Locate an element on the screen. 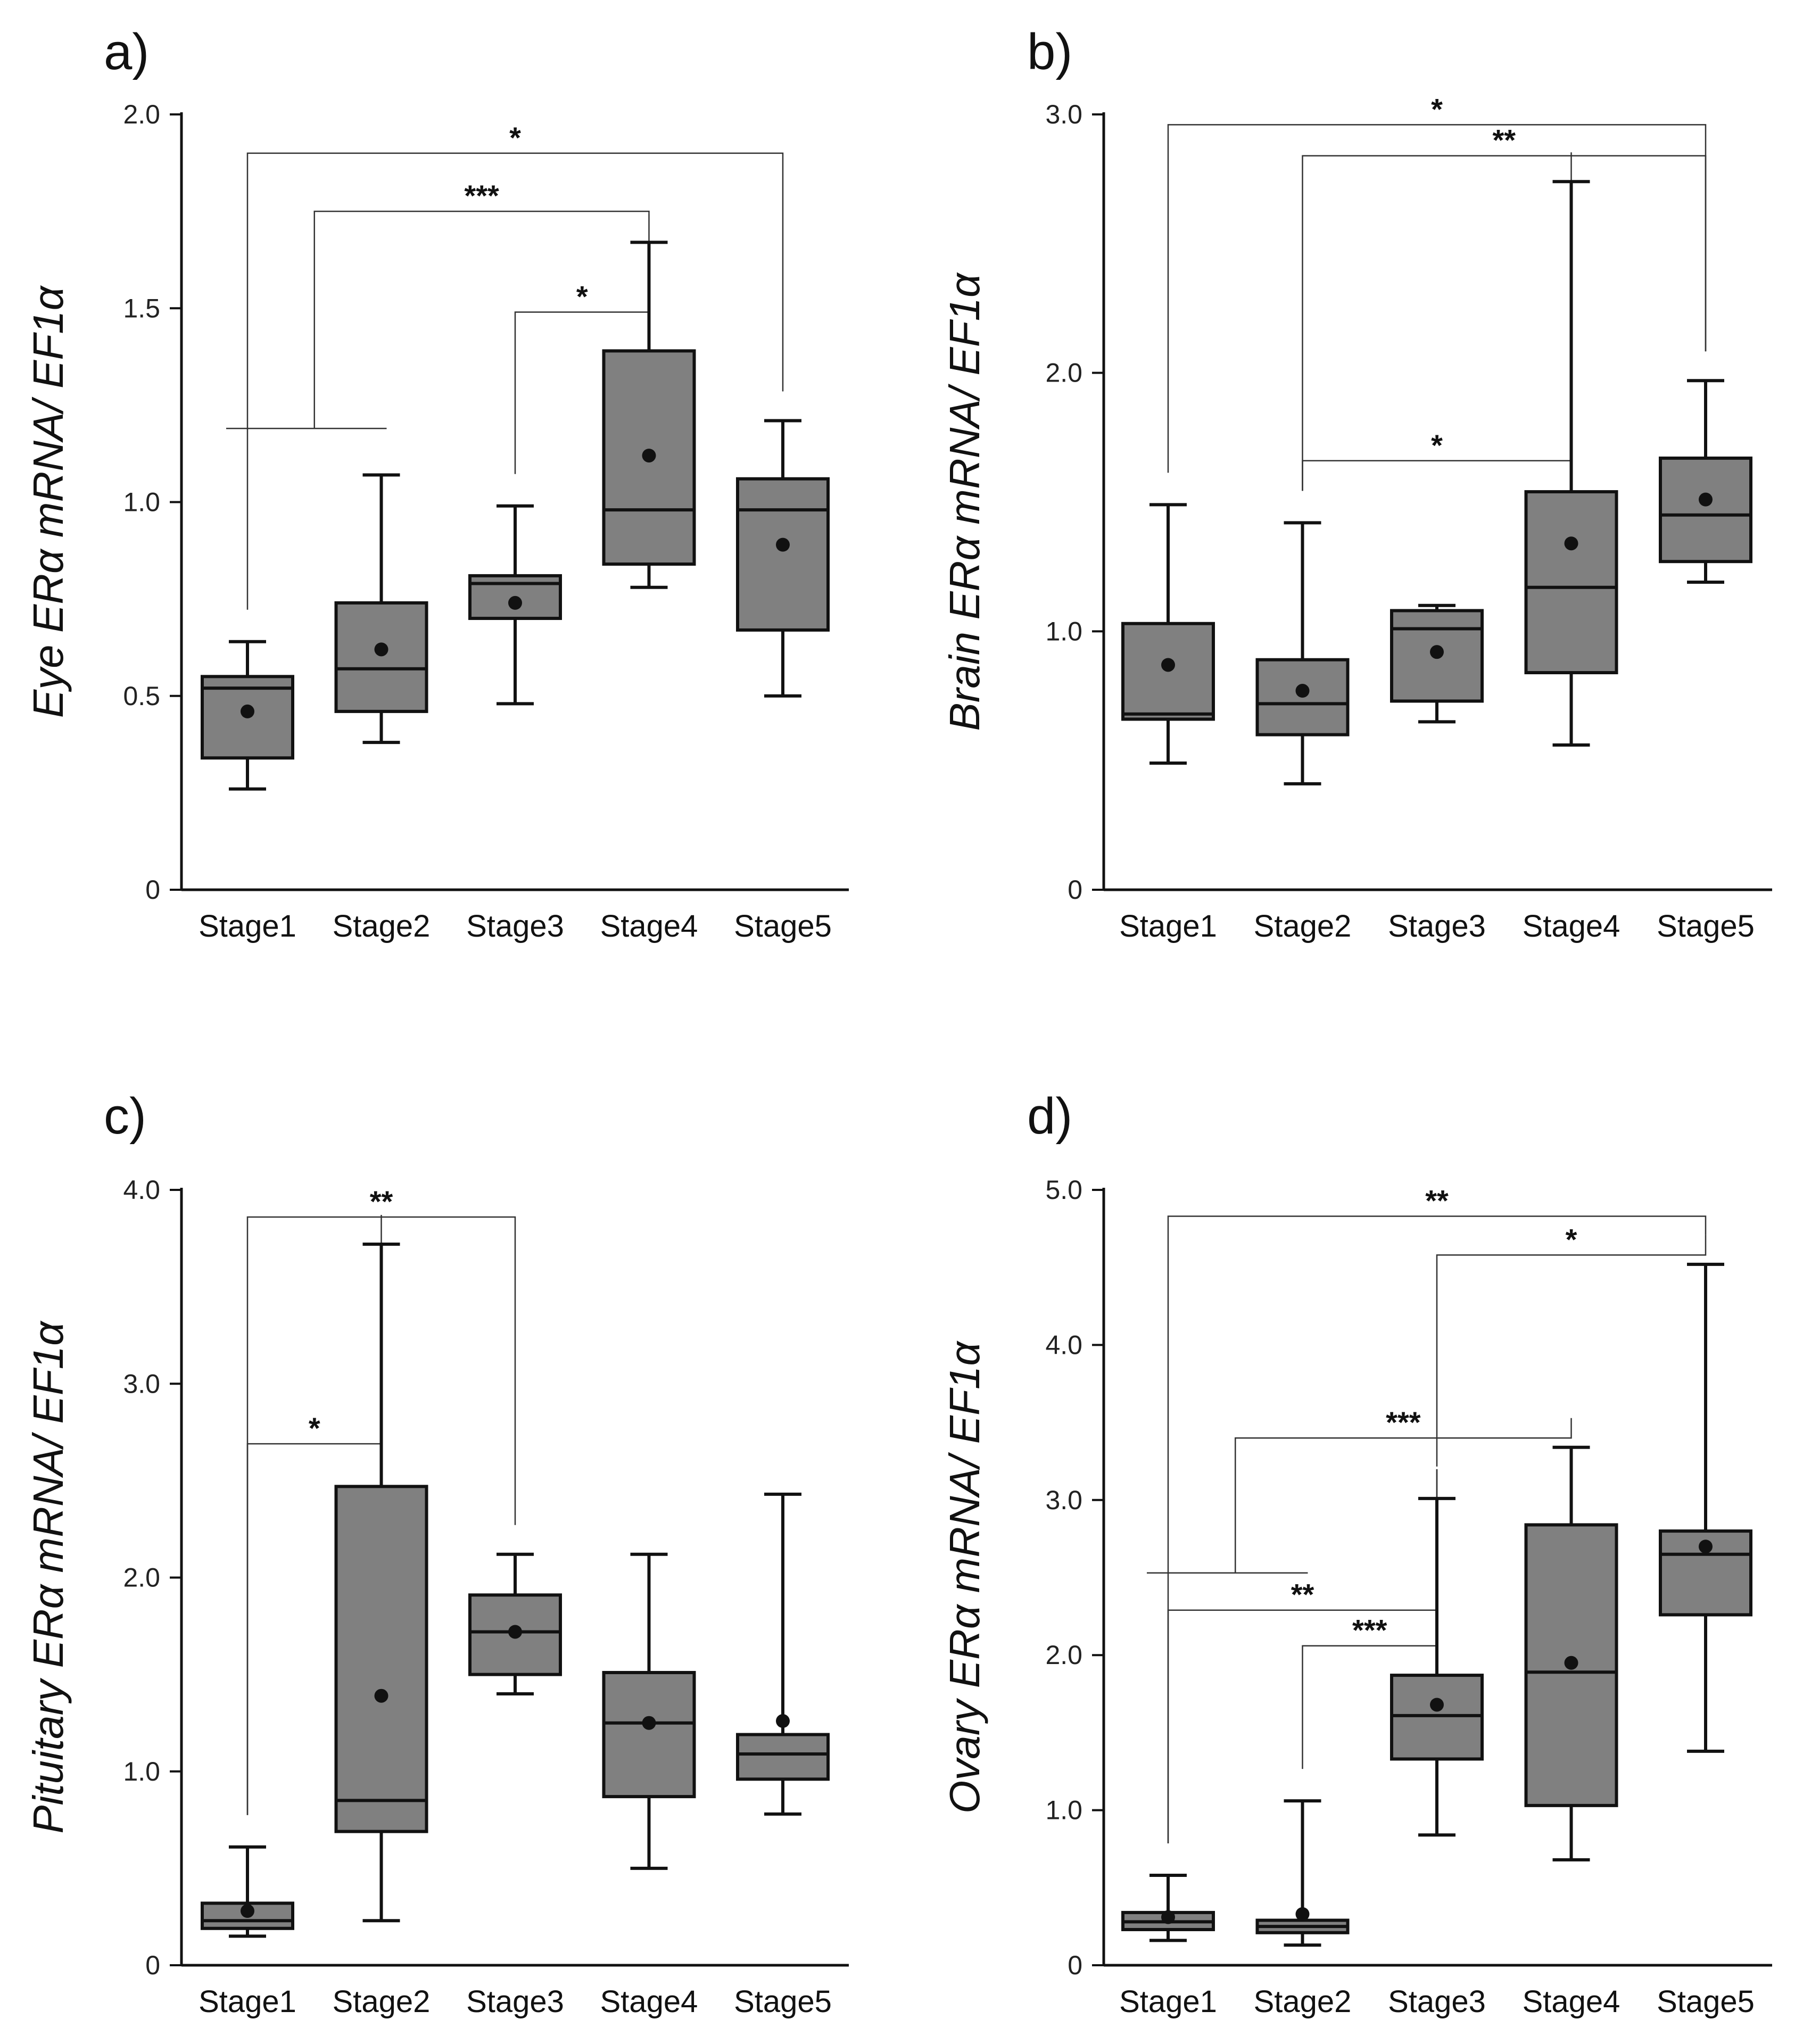  y-axis-label: Ovary ERα mRNA/ EF1α is located at coordinates (965, 1577).